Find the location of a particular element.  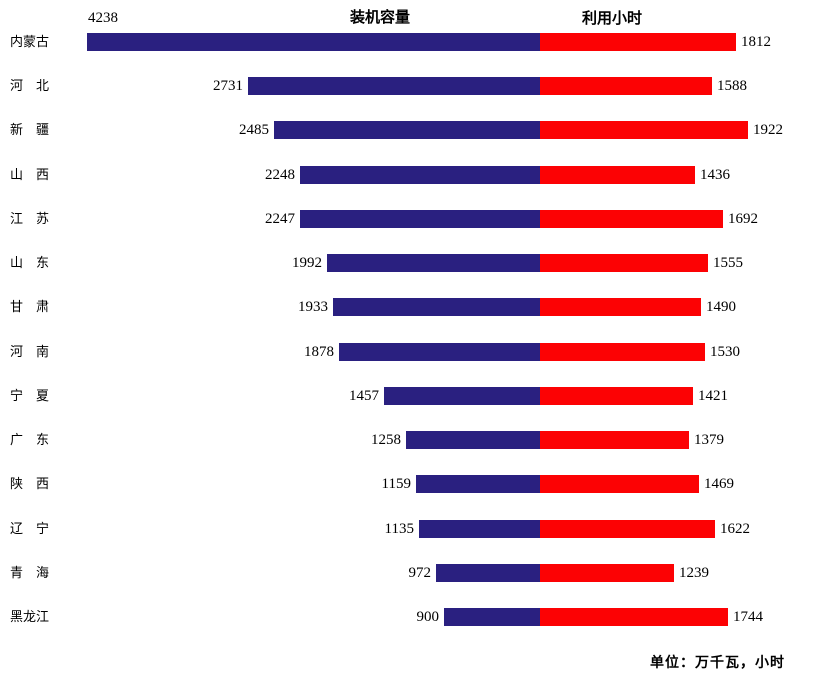

category-label: 山 西 is located at coordinates (30, 174).